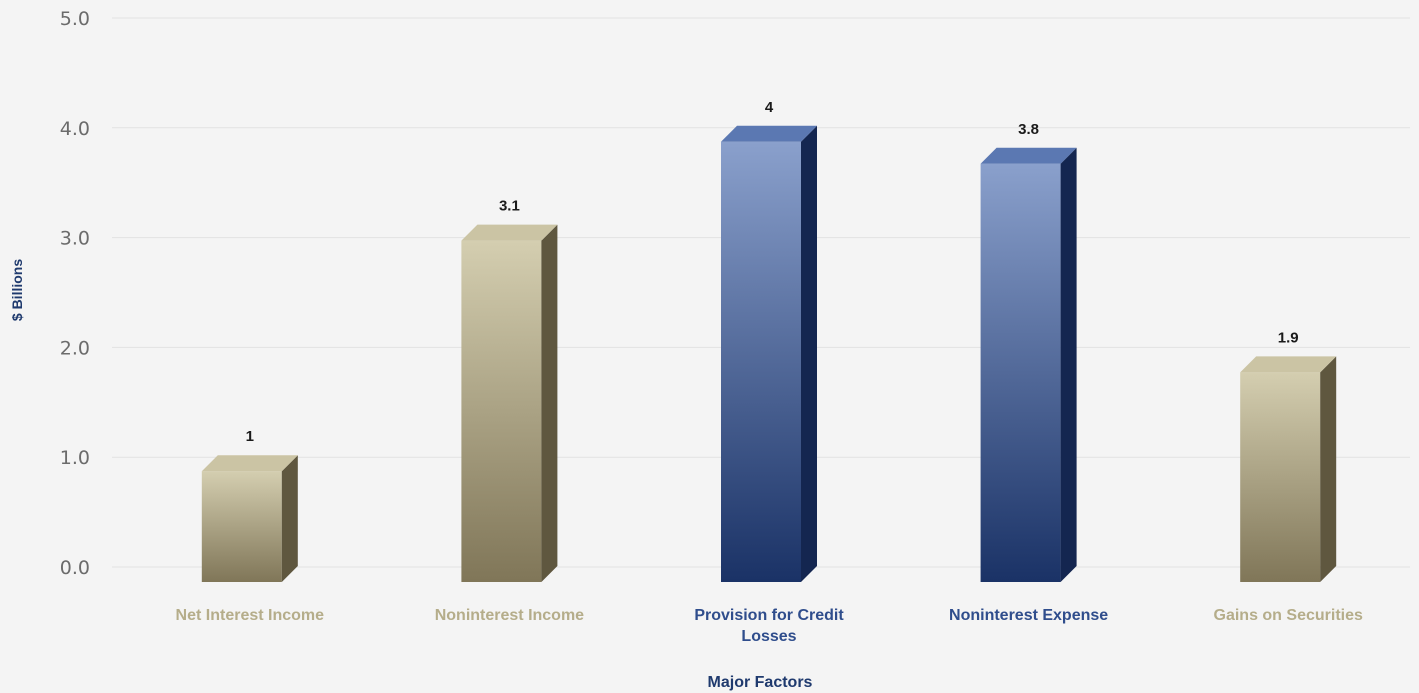 Image resolution: width=1419 pixels, height=693 pixels. I want to click on x-tick-label: Provision for Credit Losses, so click(769, 626).